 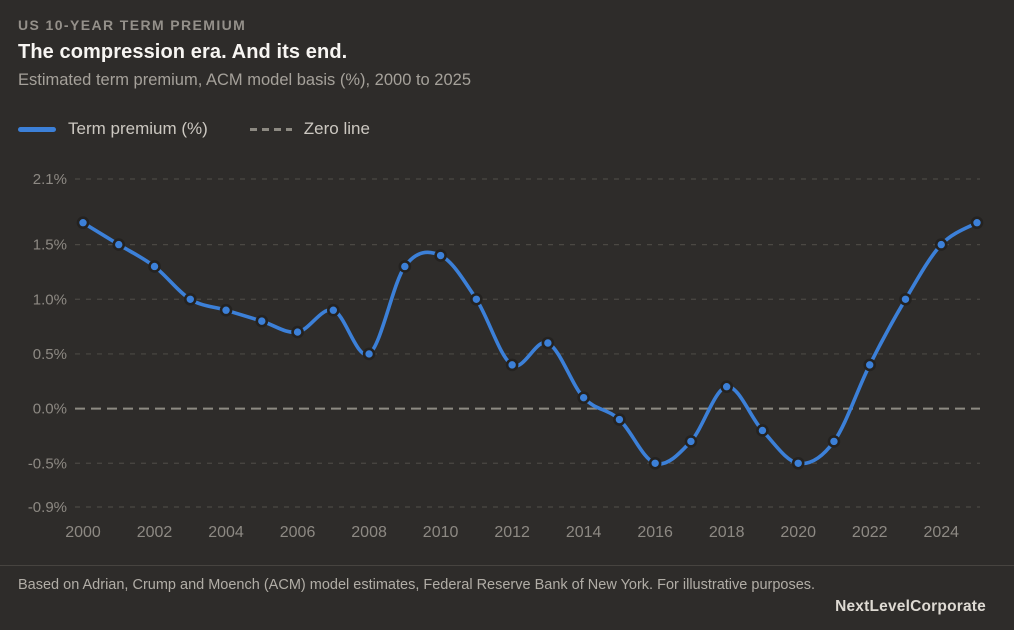 I want to click on x-axis-tick-label: 2006, so click(x=298, y=532).